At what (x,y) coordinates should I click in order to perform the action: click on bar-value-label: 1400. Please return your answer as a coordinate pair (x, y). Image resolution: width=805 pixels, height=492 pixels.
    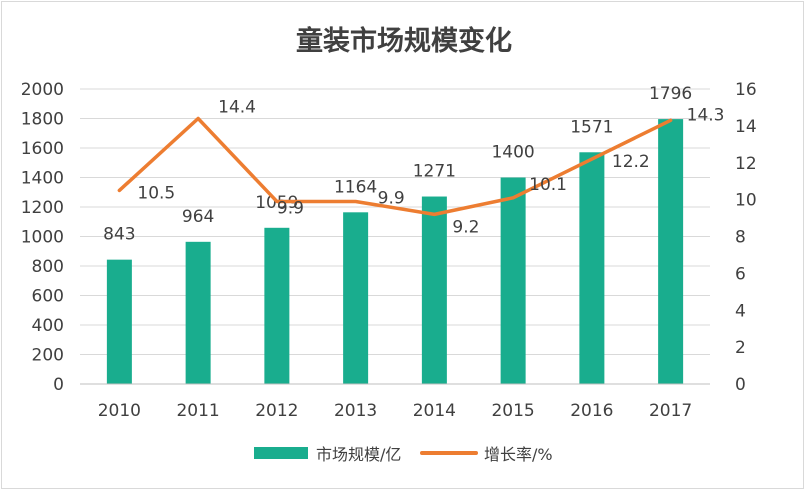
    Looking at the image, I should click on (512, 153).